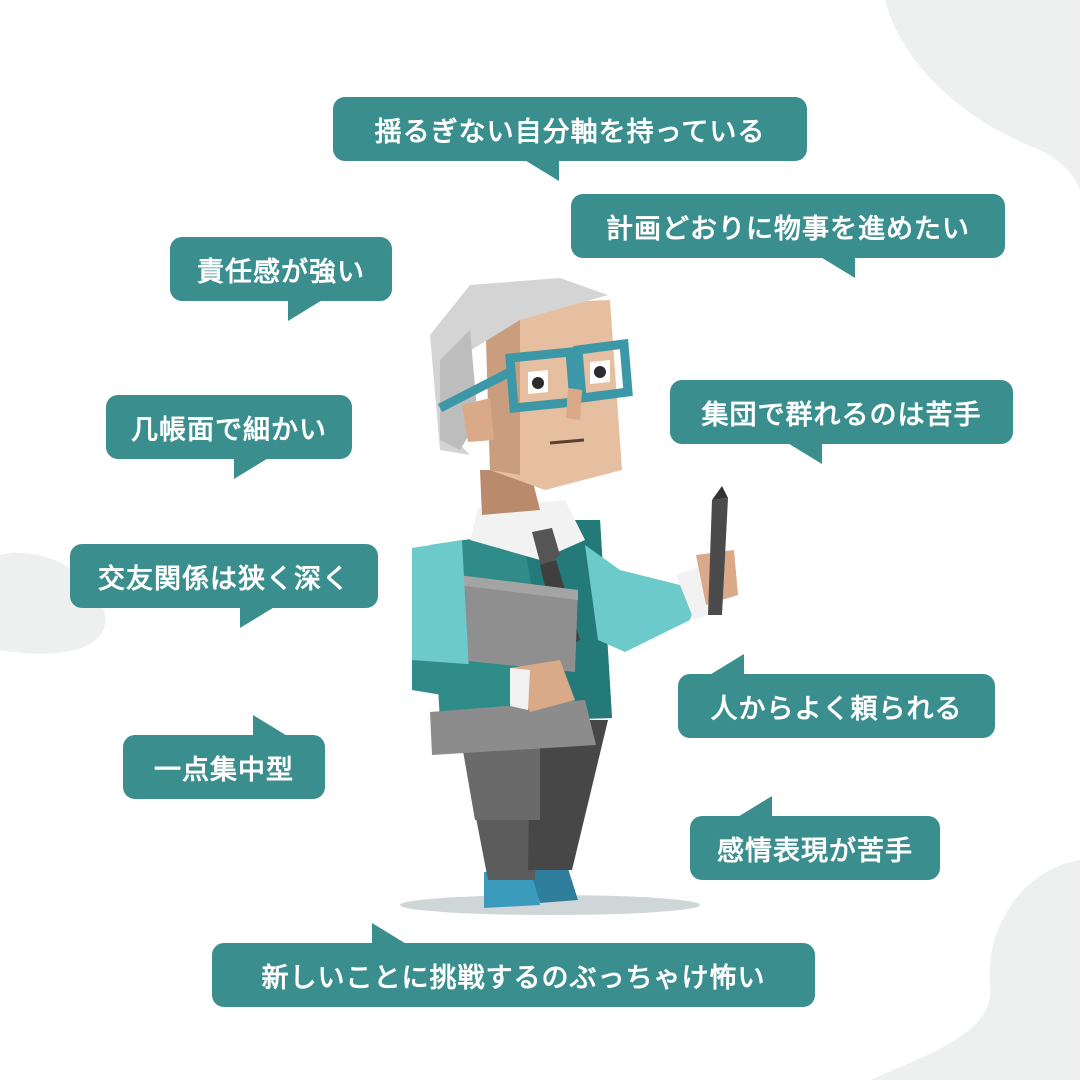  I want to click on bubble-self-axis-text: 揺るぎない自分軸を持っている, so click(570, 132).